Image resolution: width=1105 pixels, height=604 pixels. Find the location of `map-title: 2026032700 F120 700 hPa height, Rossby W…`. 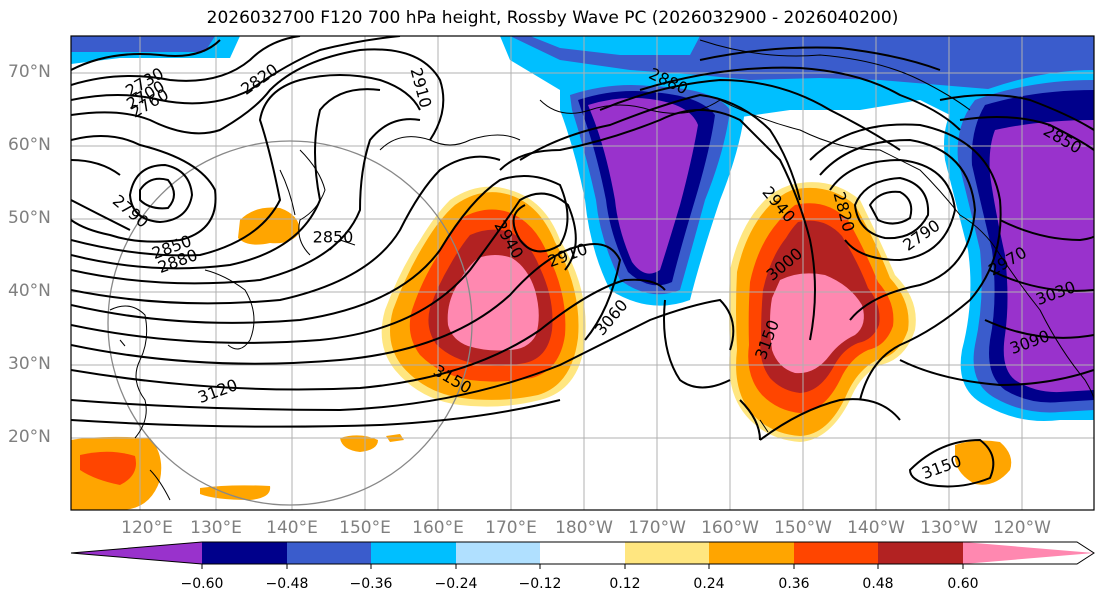

map-title: 2026032700 F120 700 hPa height, Rossby W… is located at coordinates (552, 18).